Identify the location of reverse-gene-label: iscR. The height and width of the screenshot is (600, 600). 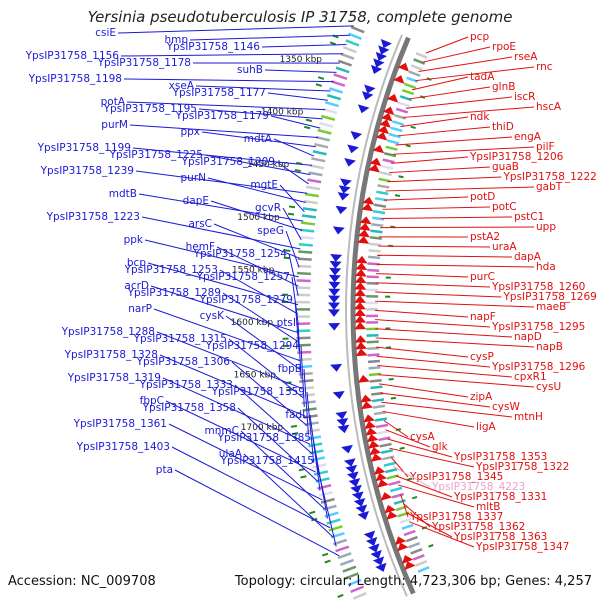
(524, 97).